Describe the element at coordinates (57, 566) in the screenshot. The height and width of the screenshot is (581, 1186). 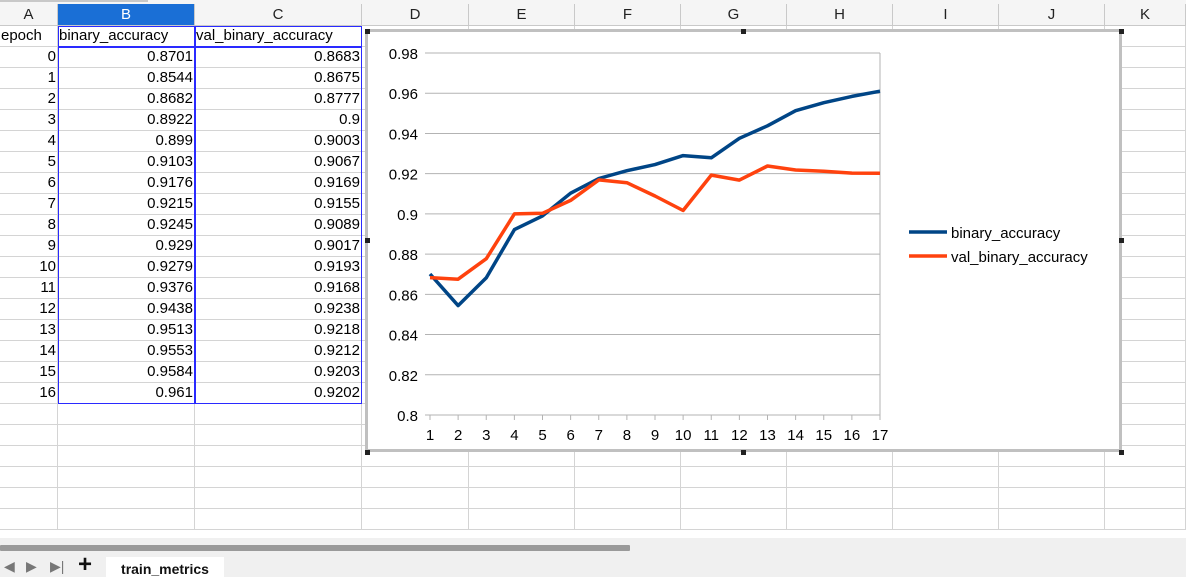
I see `last-sheet-icon: ▶|` at that location.